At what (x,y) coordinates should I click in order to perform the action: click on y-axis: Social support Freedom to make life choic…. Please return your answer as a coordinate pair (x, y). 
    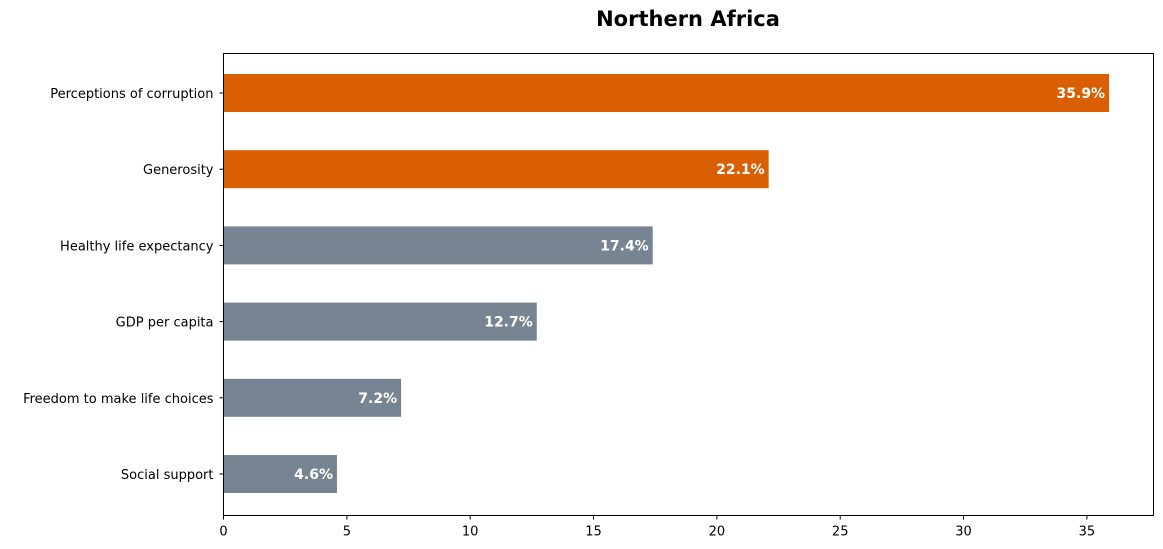
    Looking at the image, I should click on (123, 285).